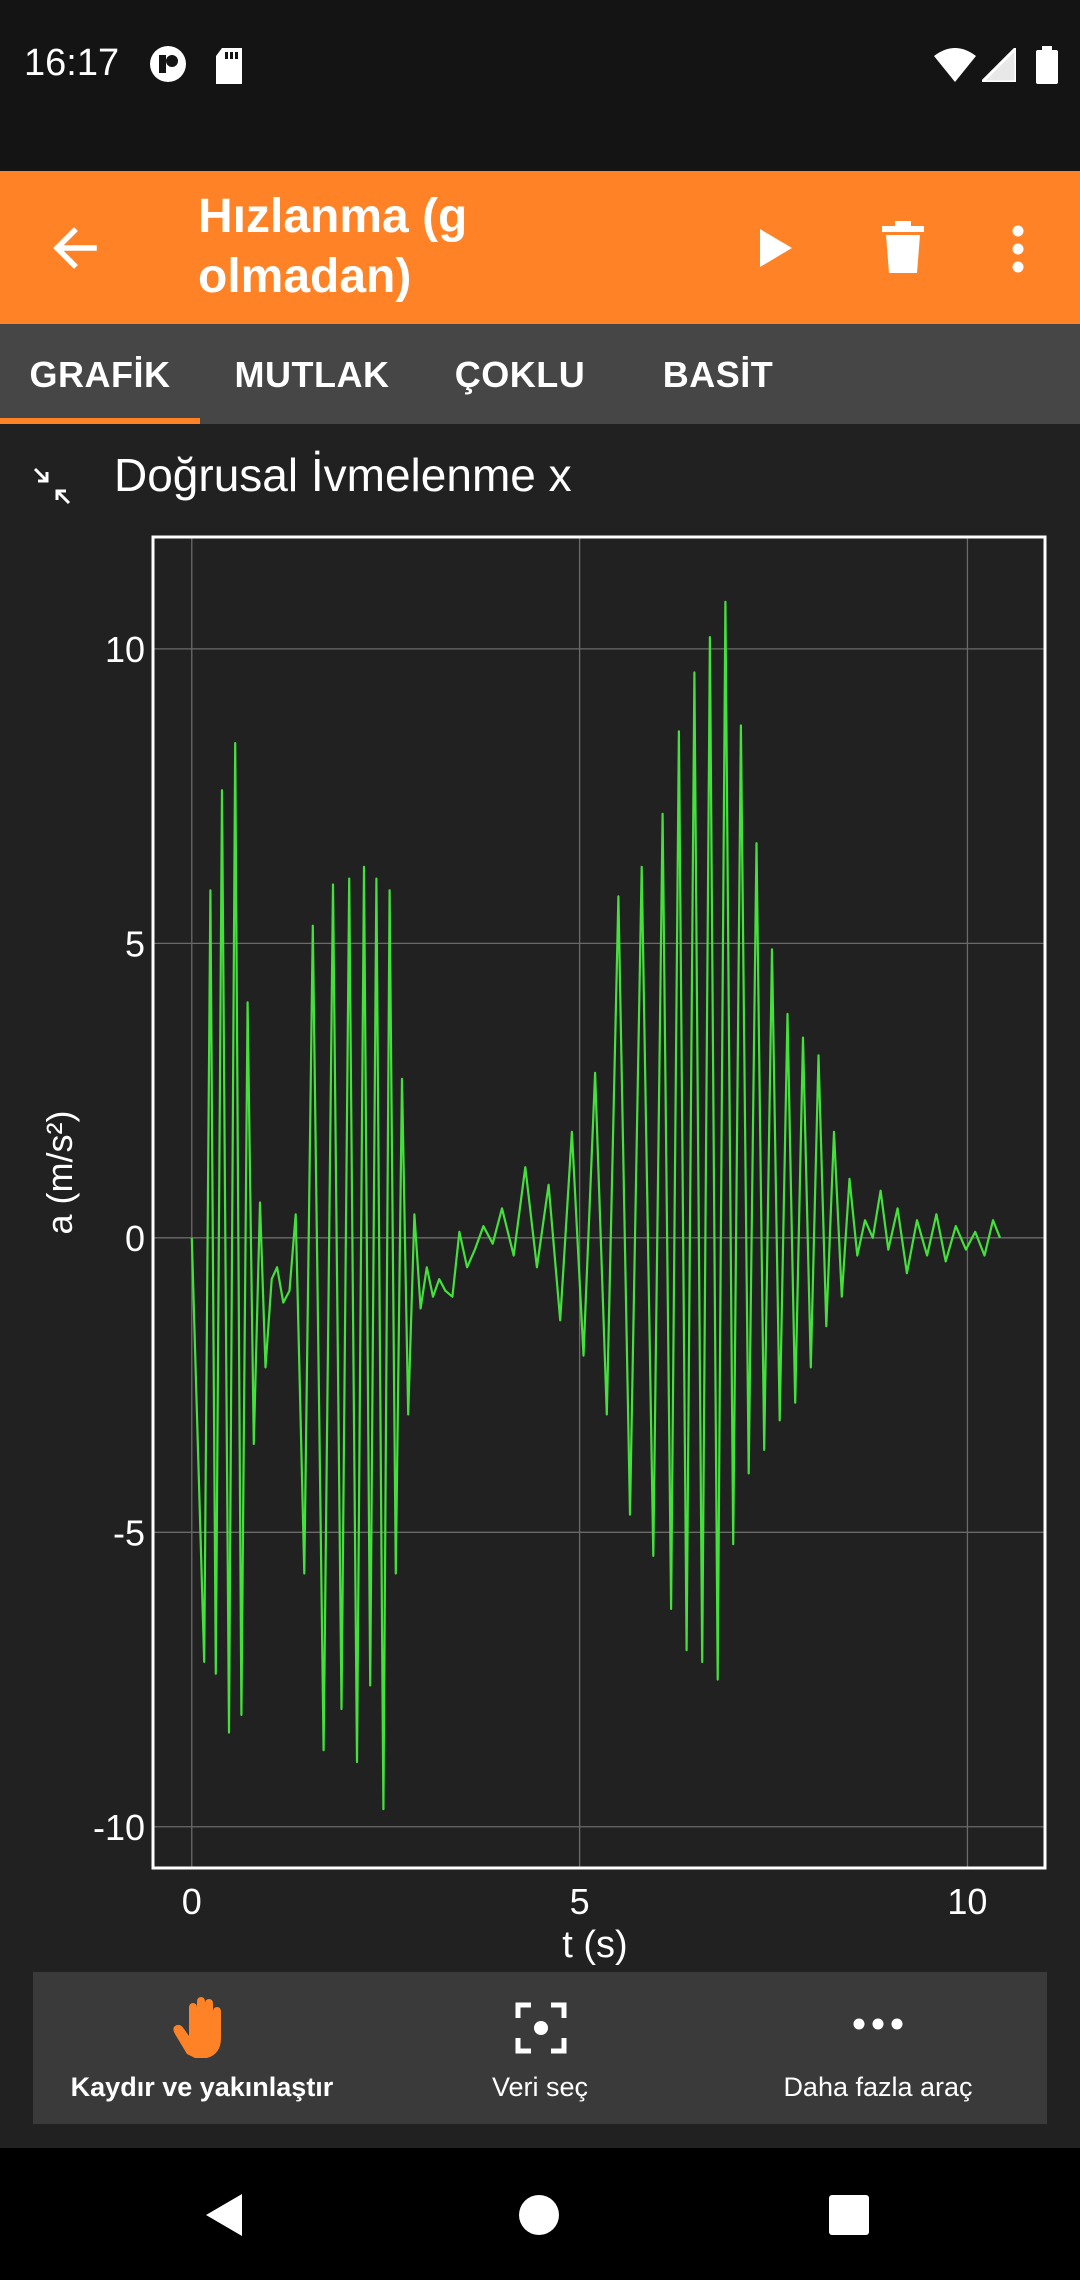  What do you see at coordinates (135, 943) in the screenshot?
I see `y-tick-label: 5` at bounding box center [135, 943].